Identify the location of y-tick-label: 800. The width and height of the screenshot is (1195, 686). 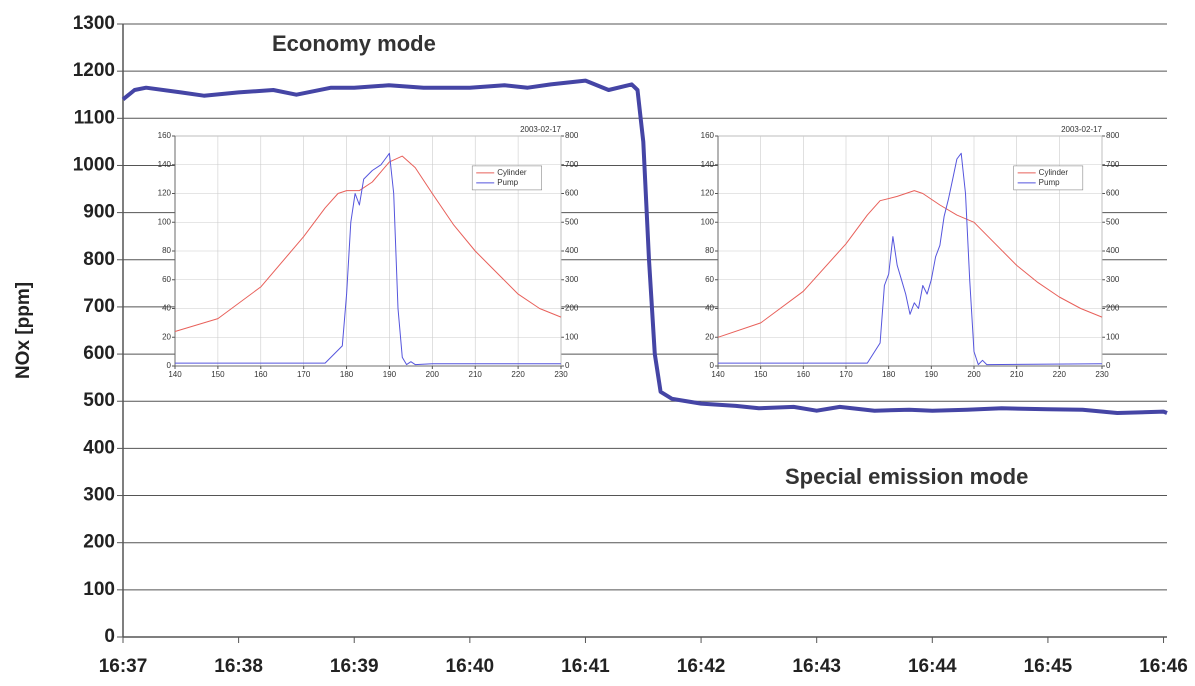
(99, 259).